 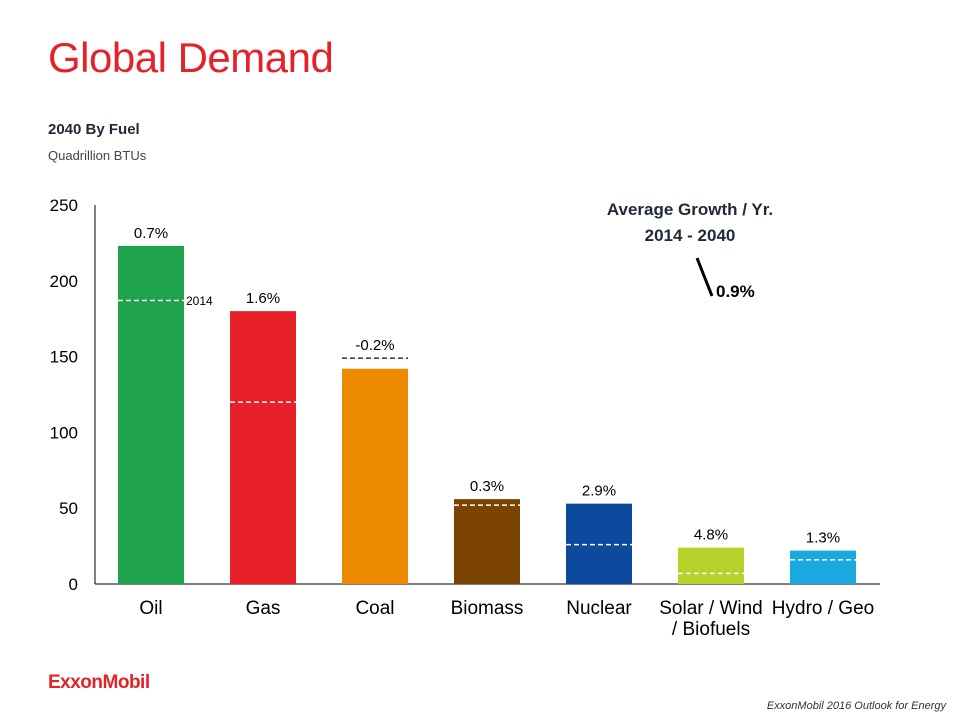 What do you see at coordinates (64, 281) in the screenshot?
I see `y-tick-label: 200` at bounding box center [64, 281].